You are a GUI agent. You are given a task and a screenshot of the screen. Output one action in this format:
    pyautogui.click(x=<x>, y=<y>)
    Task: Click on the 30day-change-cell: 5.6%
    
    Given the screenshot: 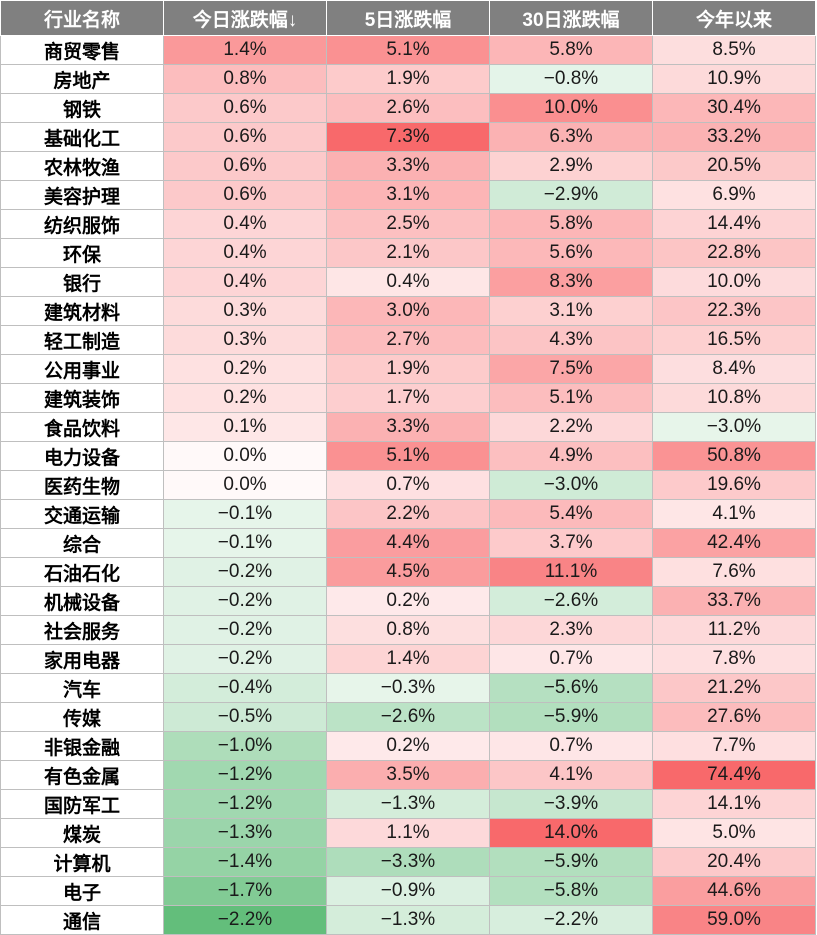 What is the action you would take?
    pyautogui.click(x=571, y=253)
    